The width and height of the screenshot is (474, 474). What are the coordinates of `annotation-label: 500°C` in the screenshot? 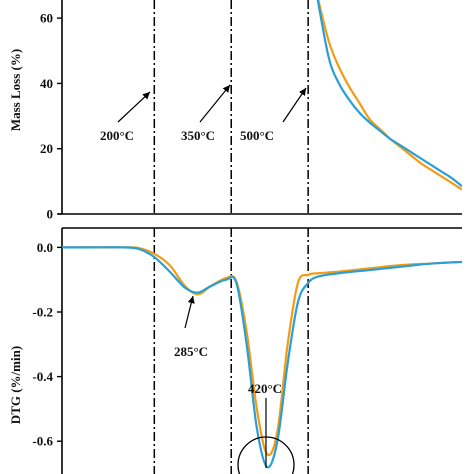 It's located at (257, 135).